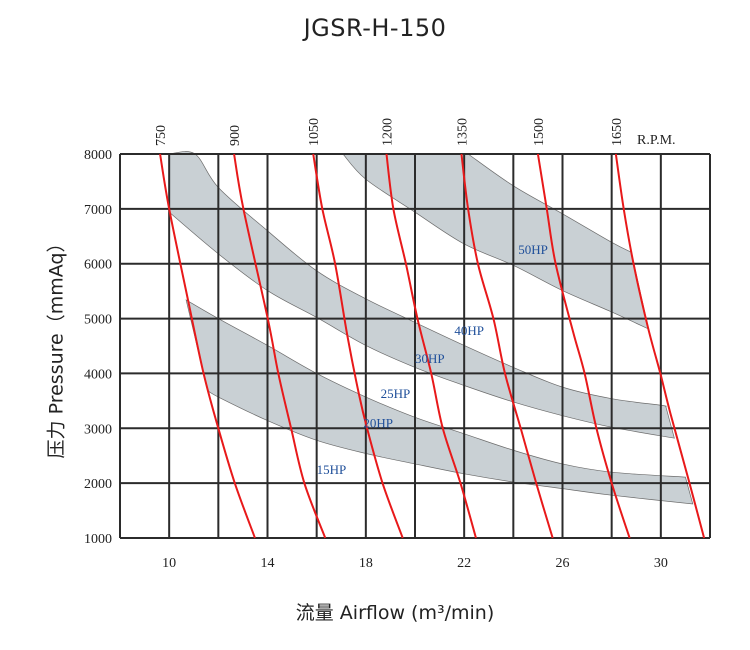 The image size is (750, 650). What do you see at coordinates (98, 210) in the screenshot?
I see `y-tick-label: 7000` at bounding box center [98, 210].